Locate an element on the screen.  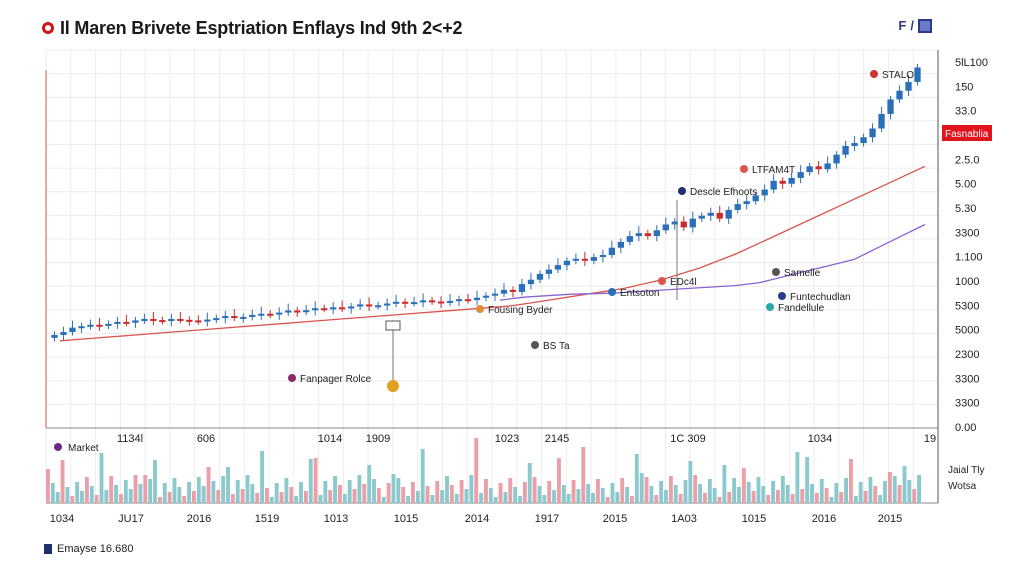
annotation-label: STALO is located at coordinates (898, 75).